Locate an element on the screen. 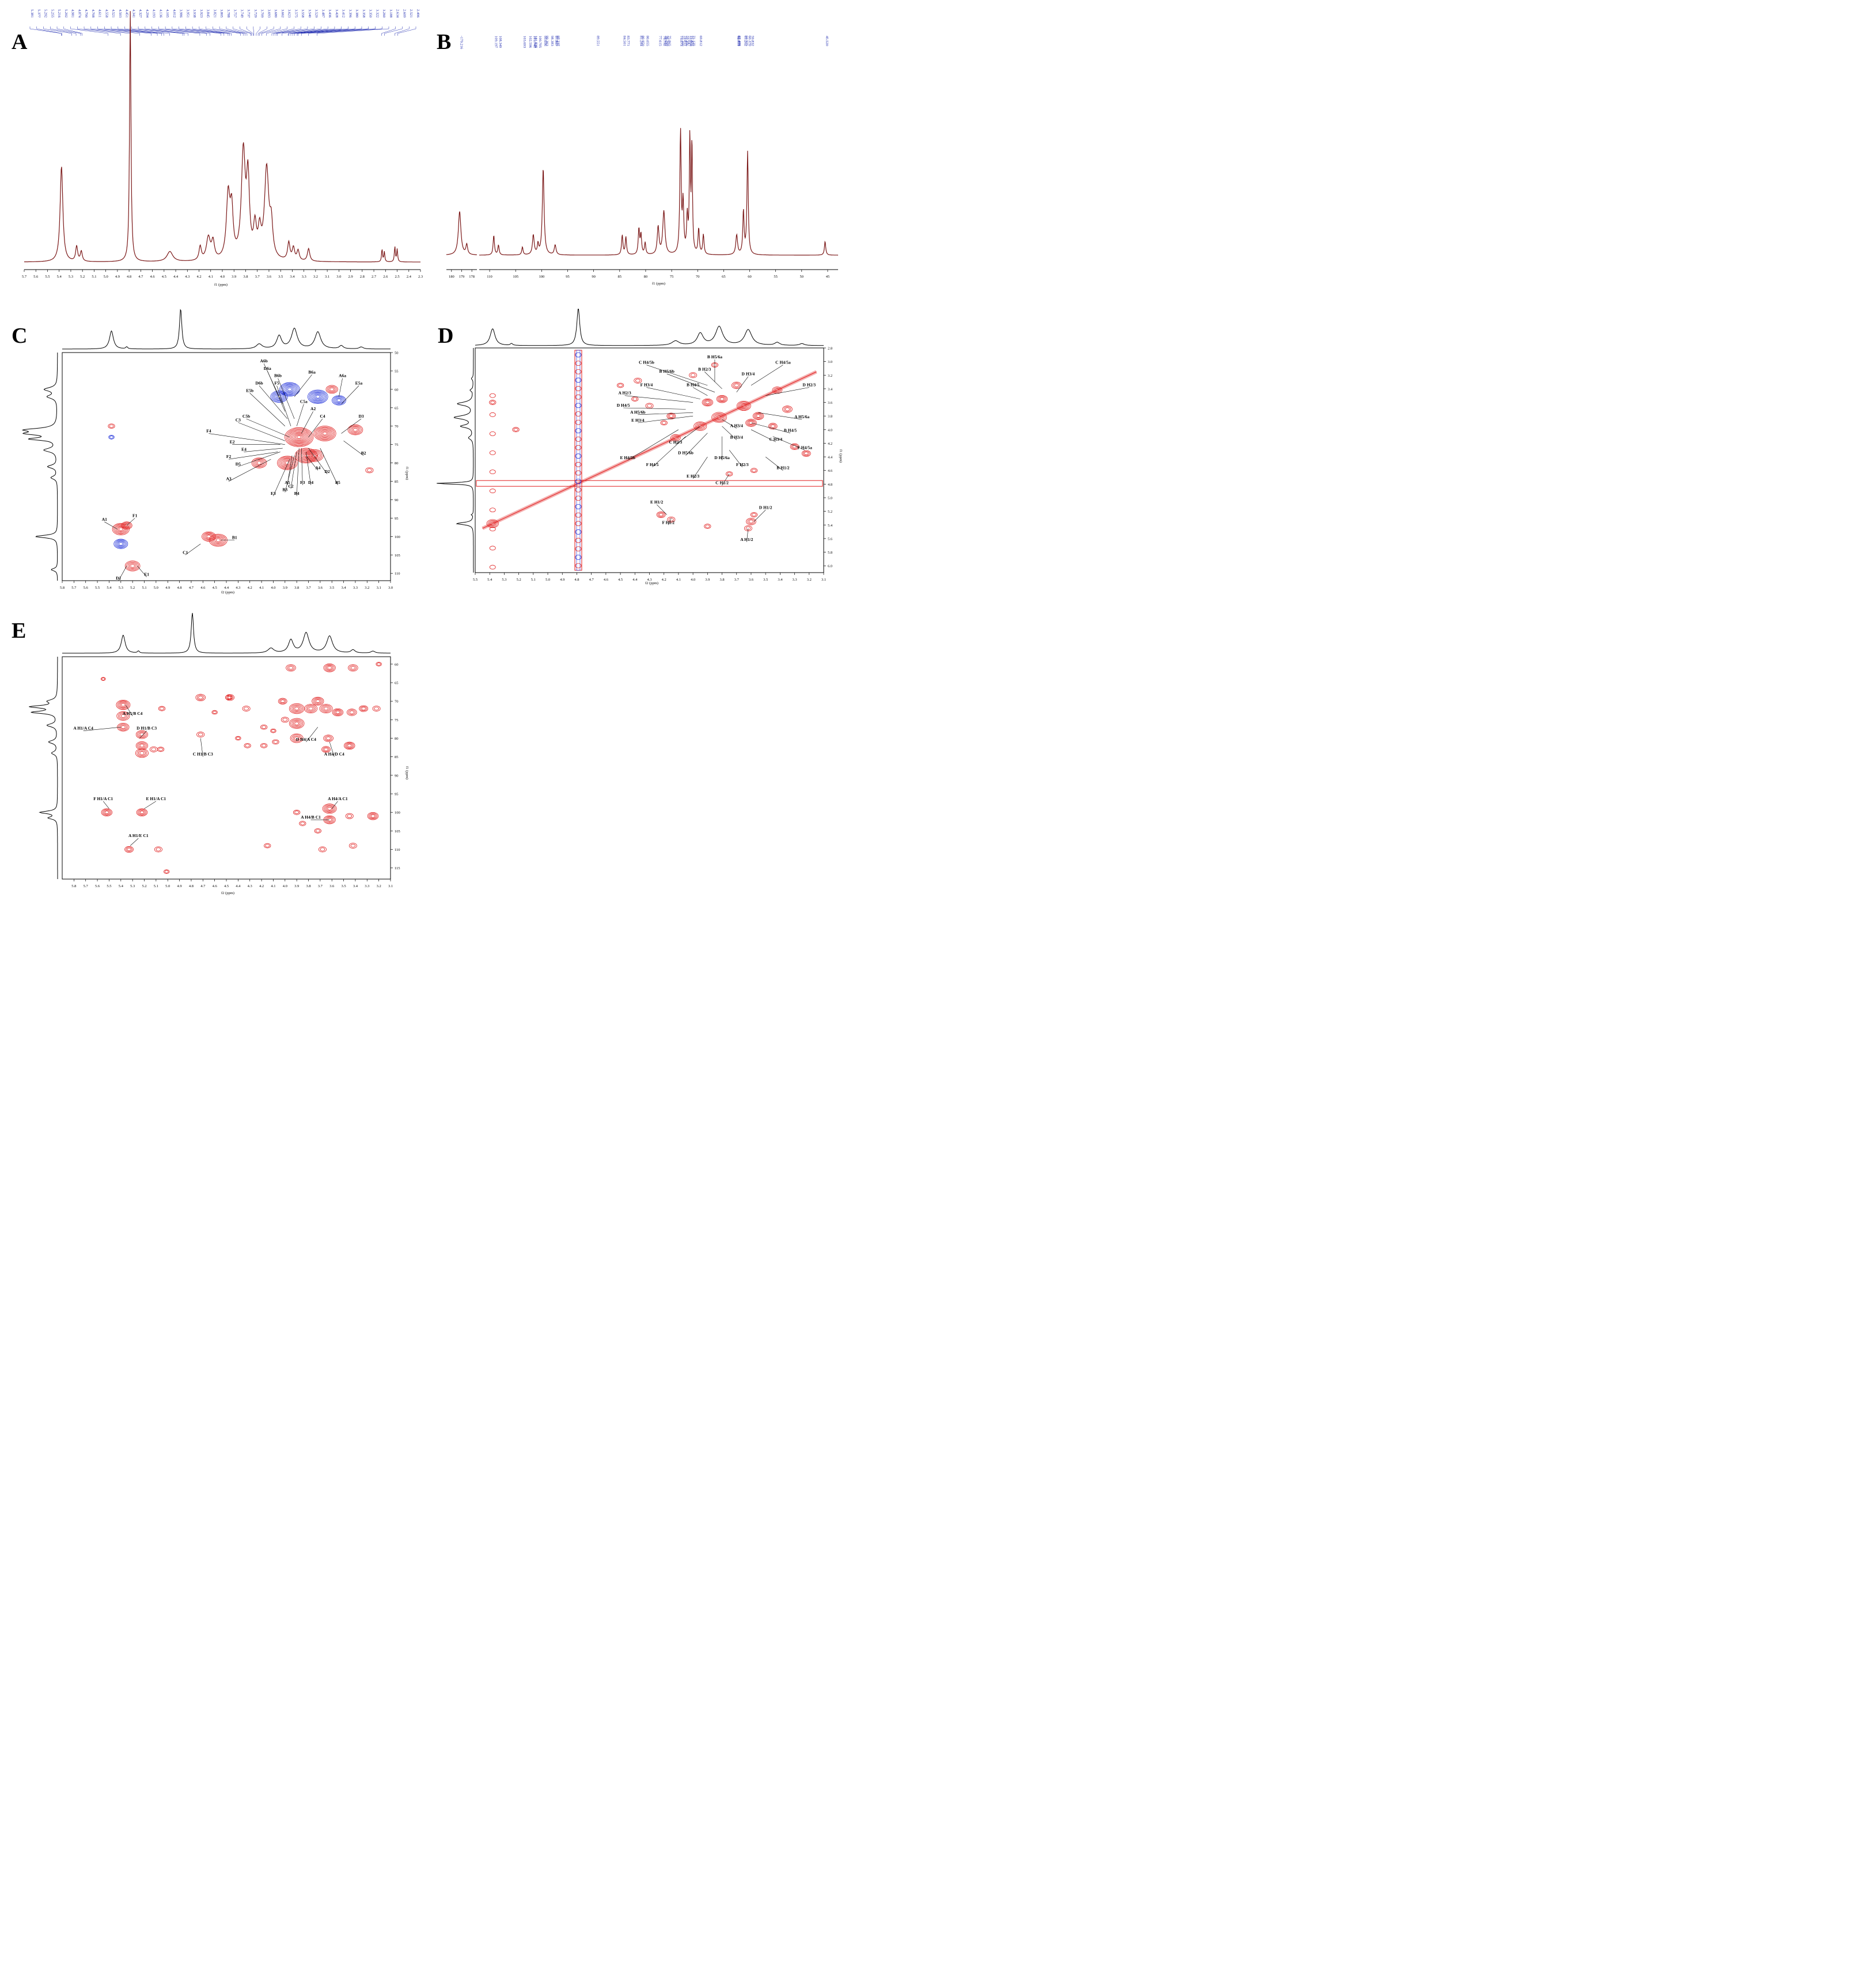  d-annotation-label: C H4/5a is located at coordinates (783, 363).